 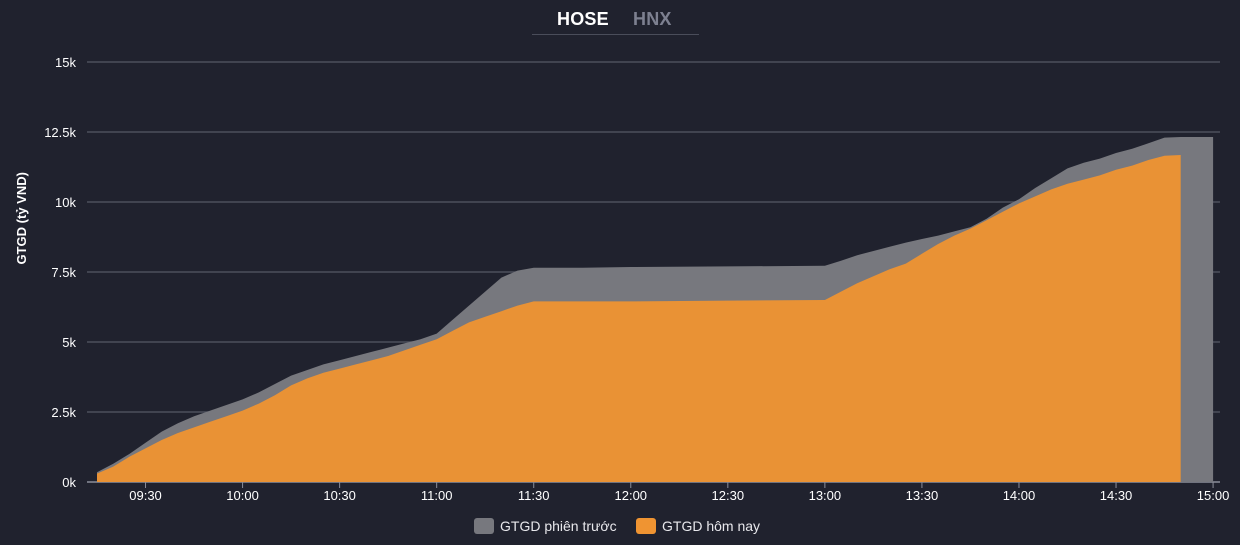 What do you see at coordinates (1019, 495) in the screenshot?
I see `x-tick-label: 14:00` at bounding box center [1019, 495].